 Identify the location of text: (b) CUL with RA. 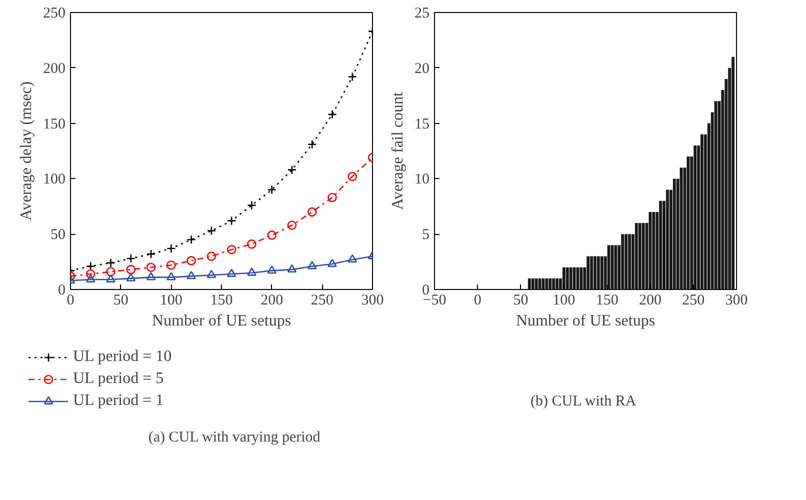
(583, 402).